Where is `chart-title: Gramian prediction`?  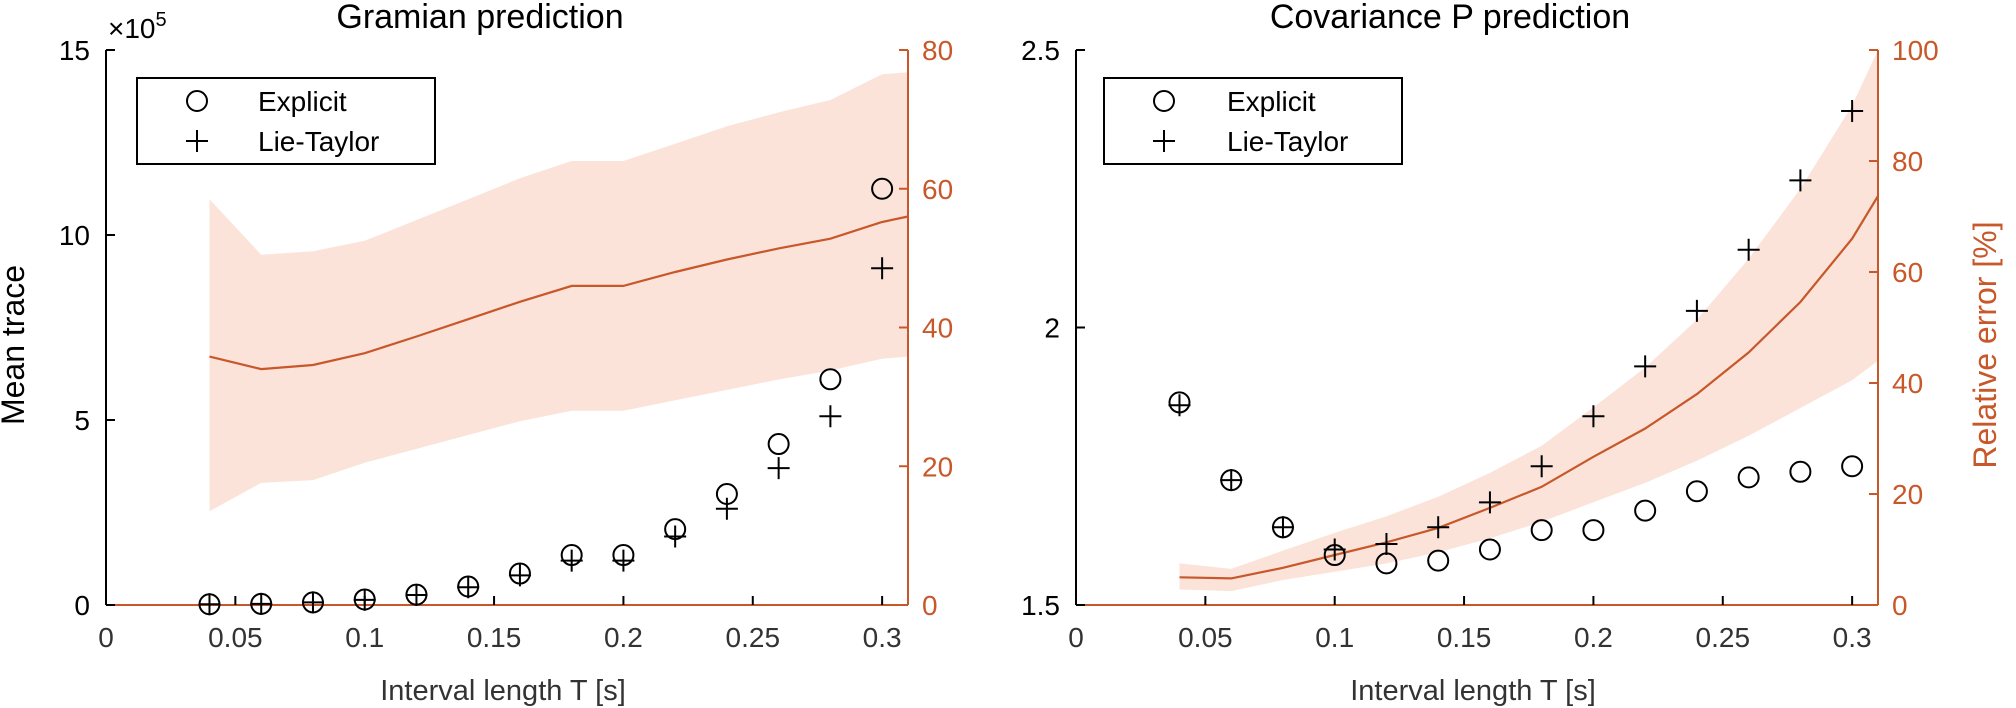 chart-title: Gramian prediction is located at coordinates (479, 18).